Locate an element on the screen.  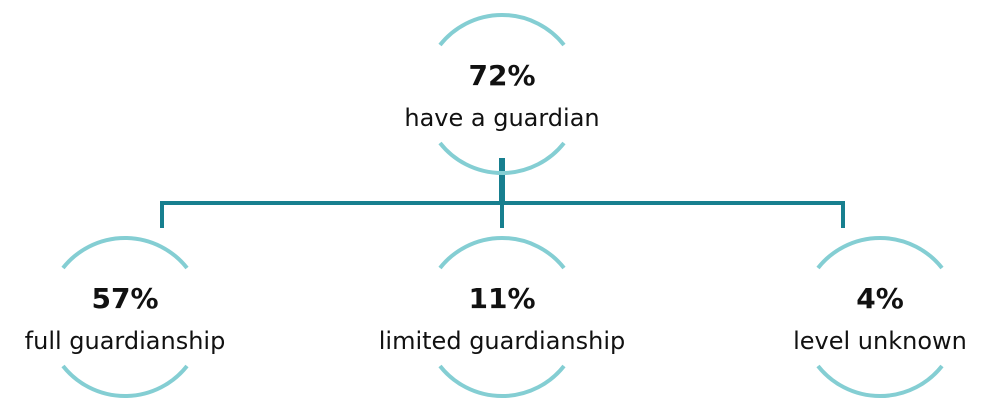
connectors is located at coordinates (502, 193).